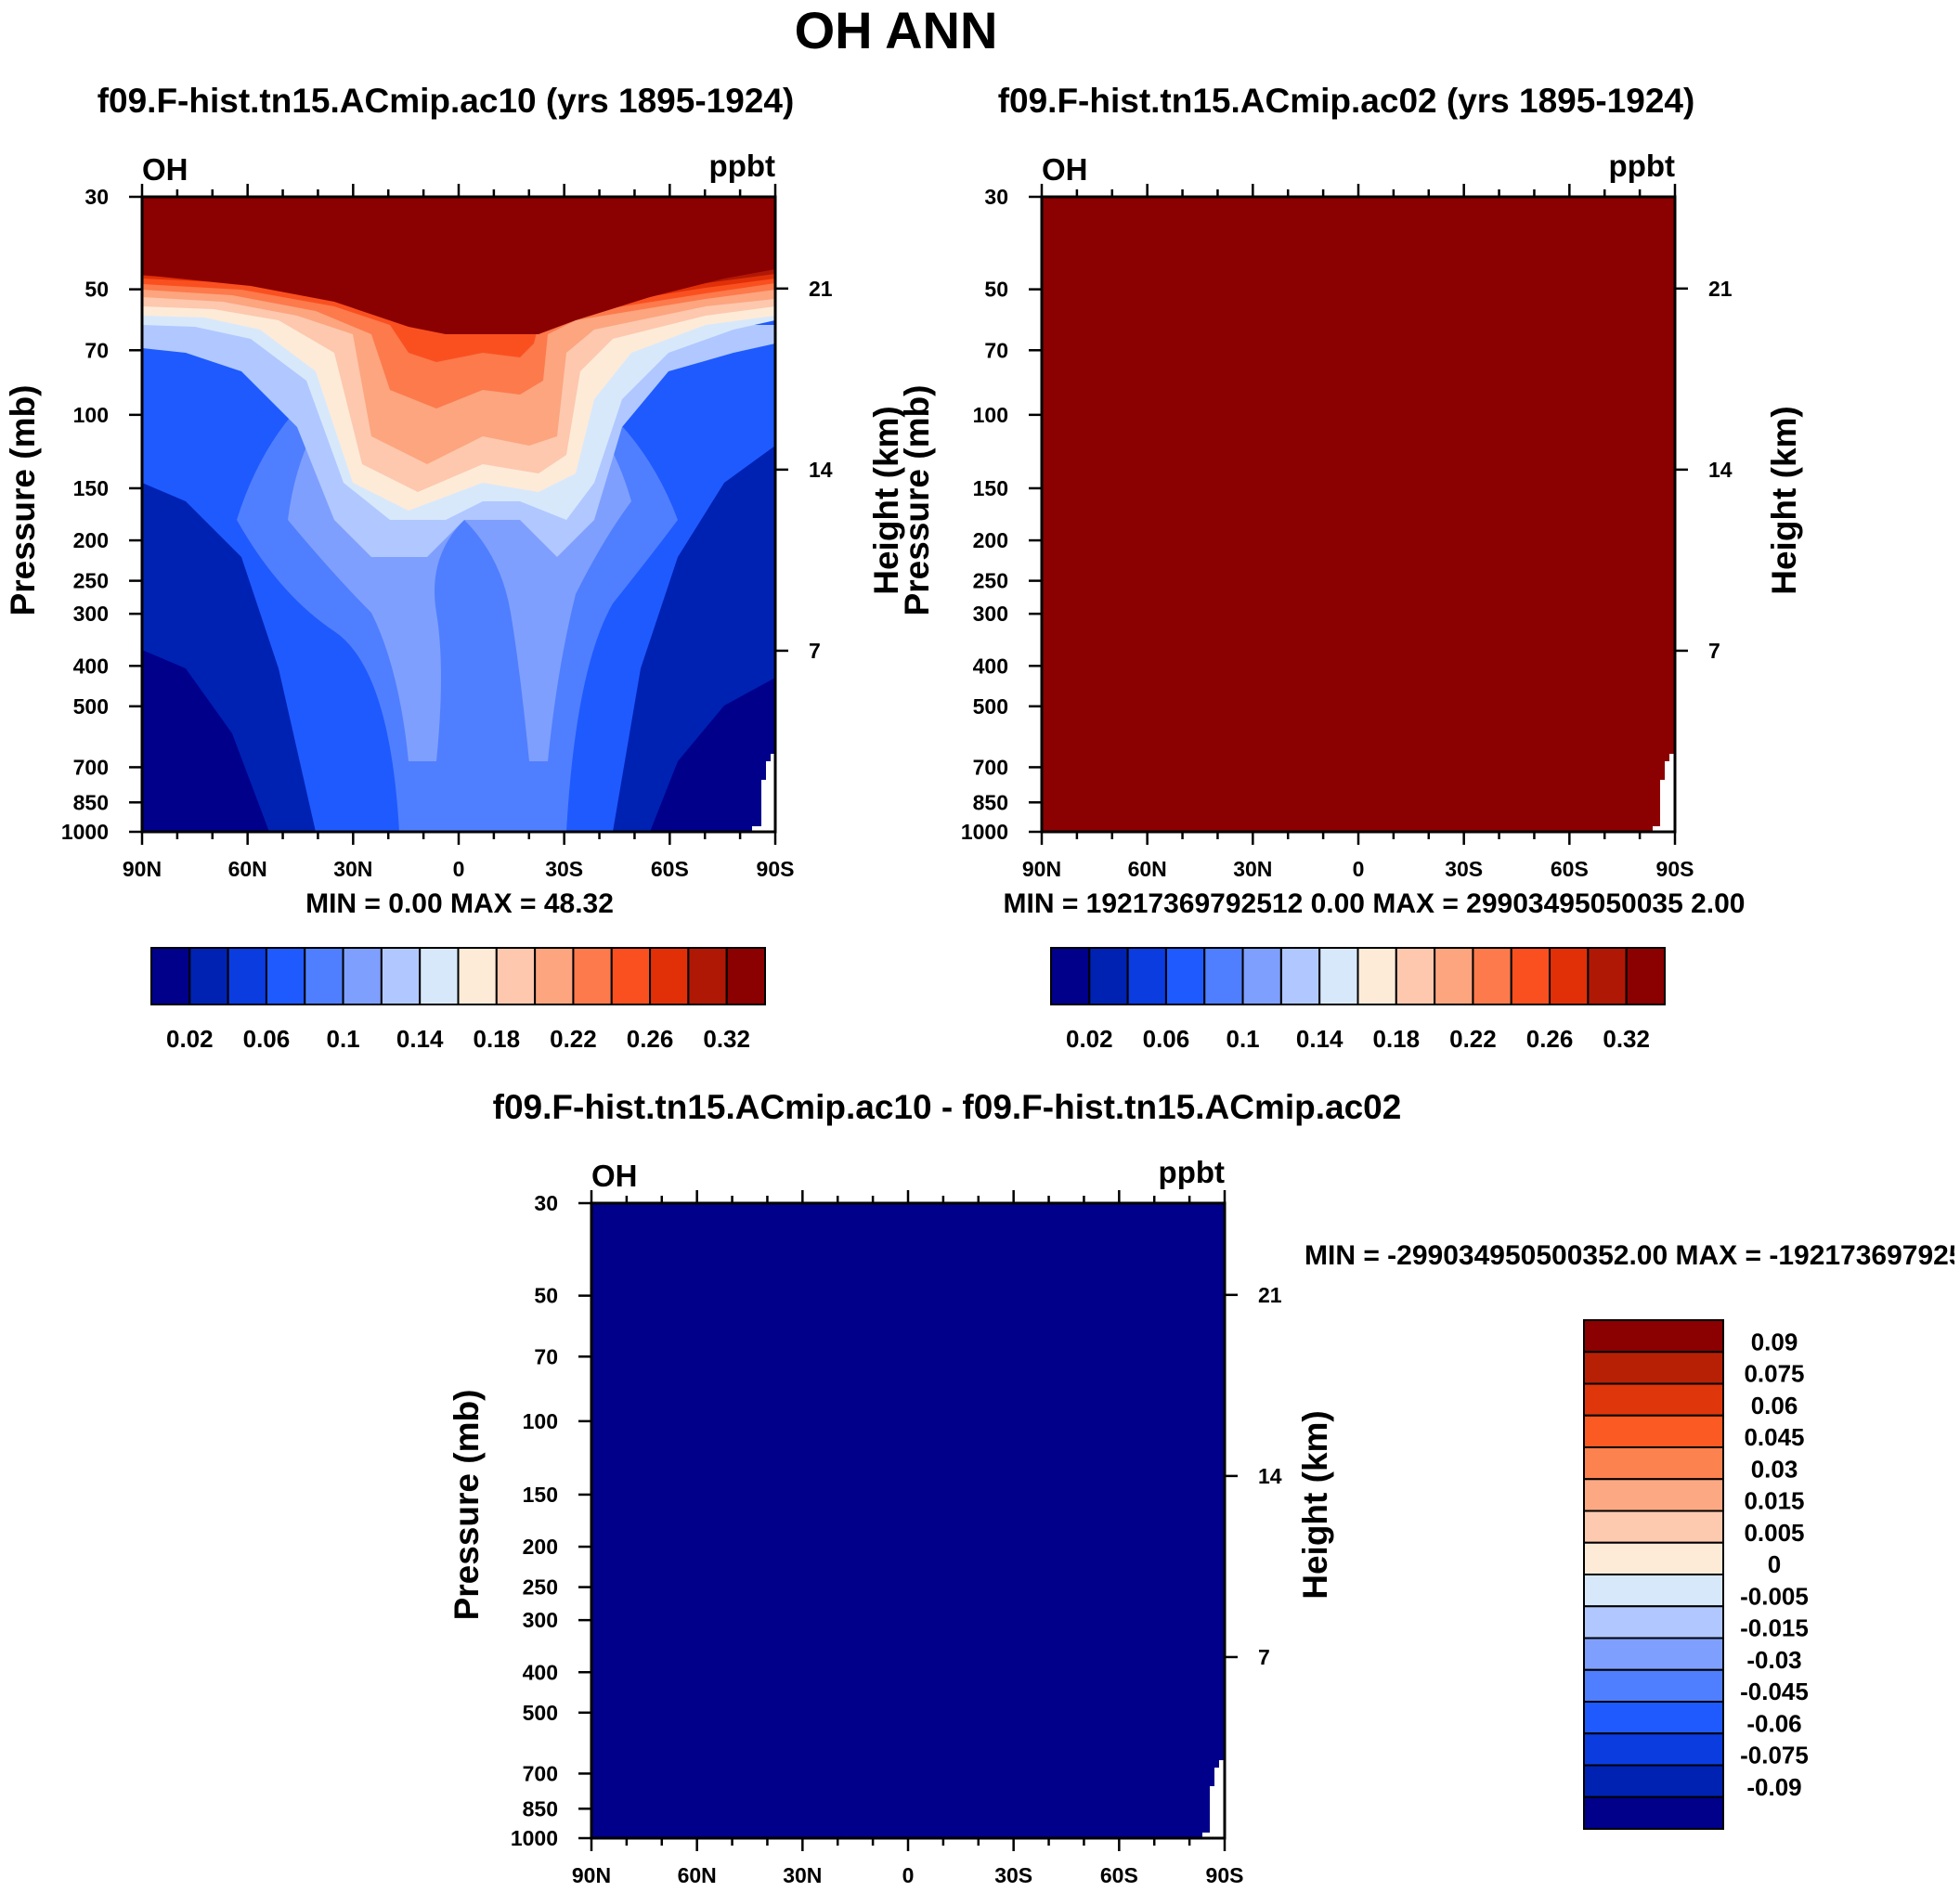 The height and width of the screenshot is (1892, 1960). I want to click on panel2-xtick-label: 30N, so click(1252, 869).